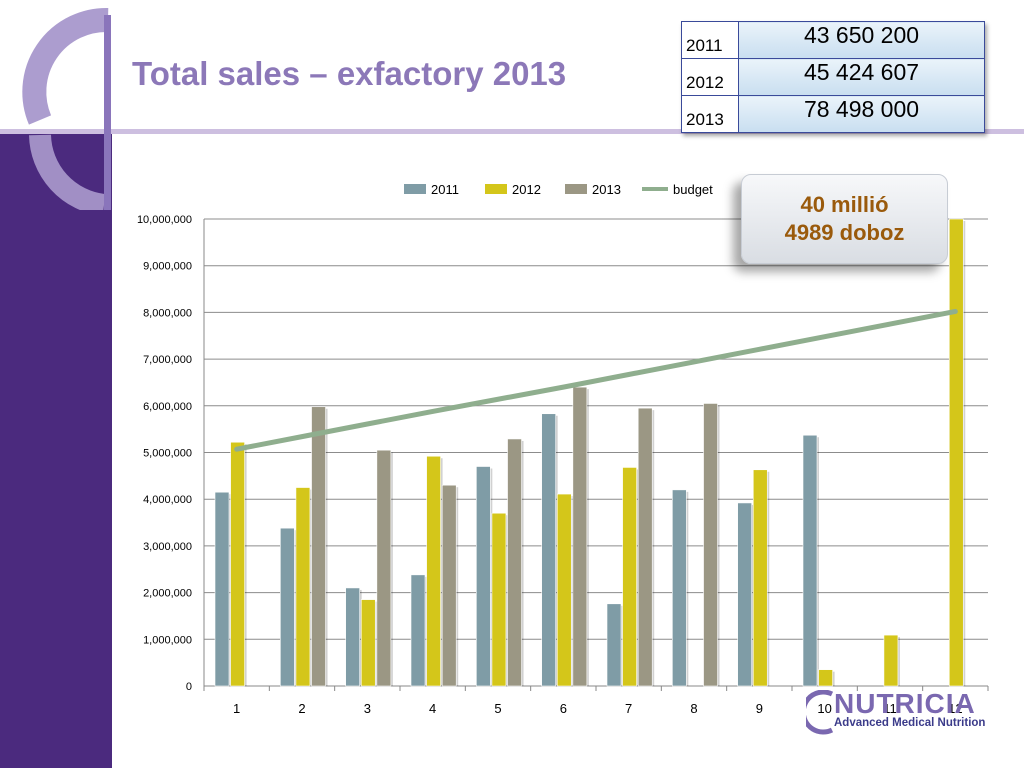 This screenshot has width=1024, height=768. Describe the element at coordinates (167, 267) in the screenshot. I see `y-tick-label: 9,000,000` at that location.